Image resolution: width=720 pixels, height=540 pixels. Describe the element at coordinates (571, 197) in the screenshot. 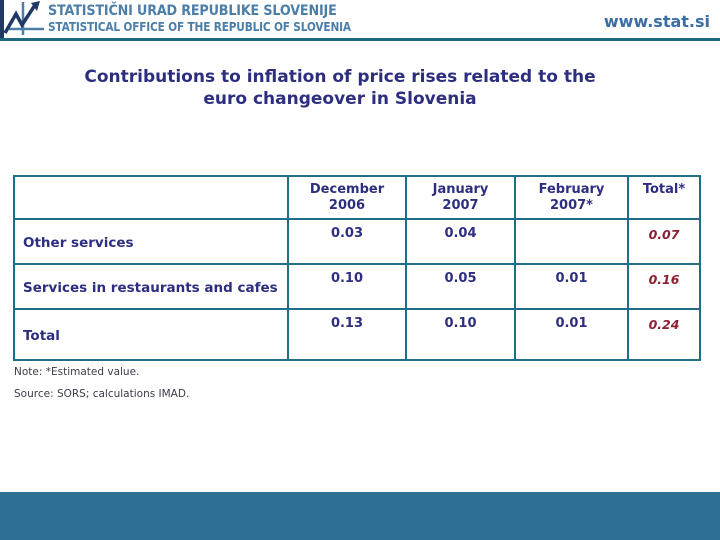

I see `column-header-february-2007: February 2007*` at that location.